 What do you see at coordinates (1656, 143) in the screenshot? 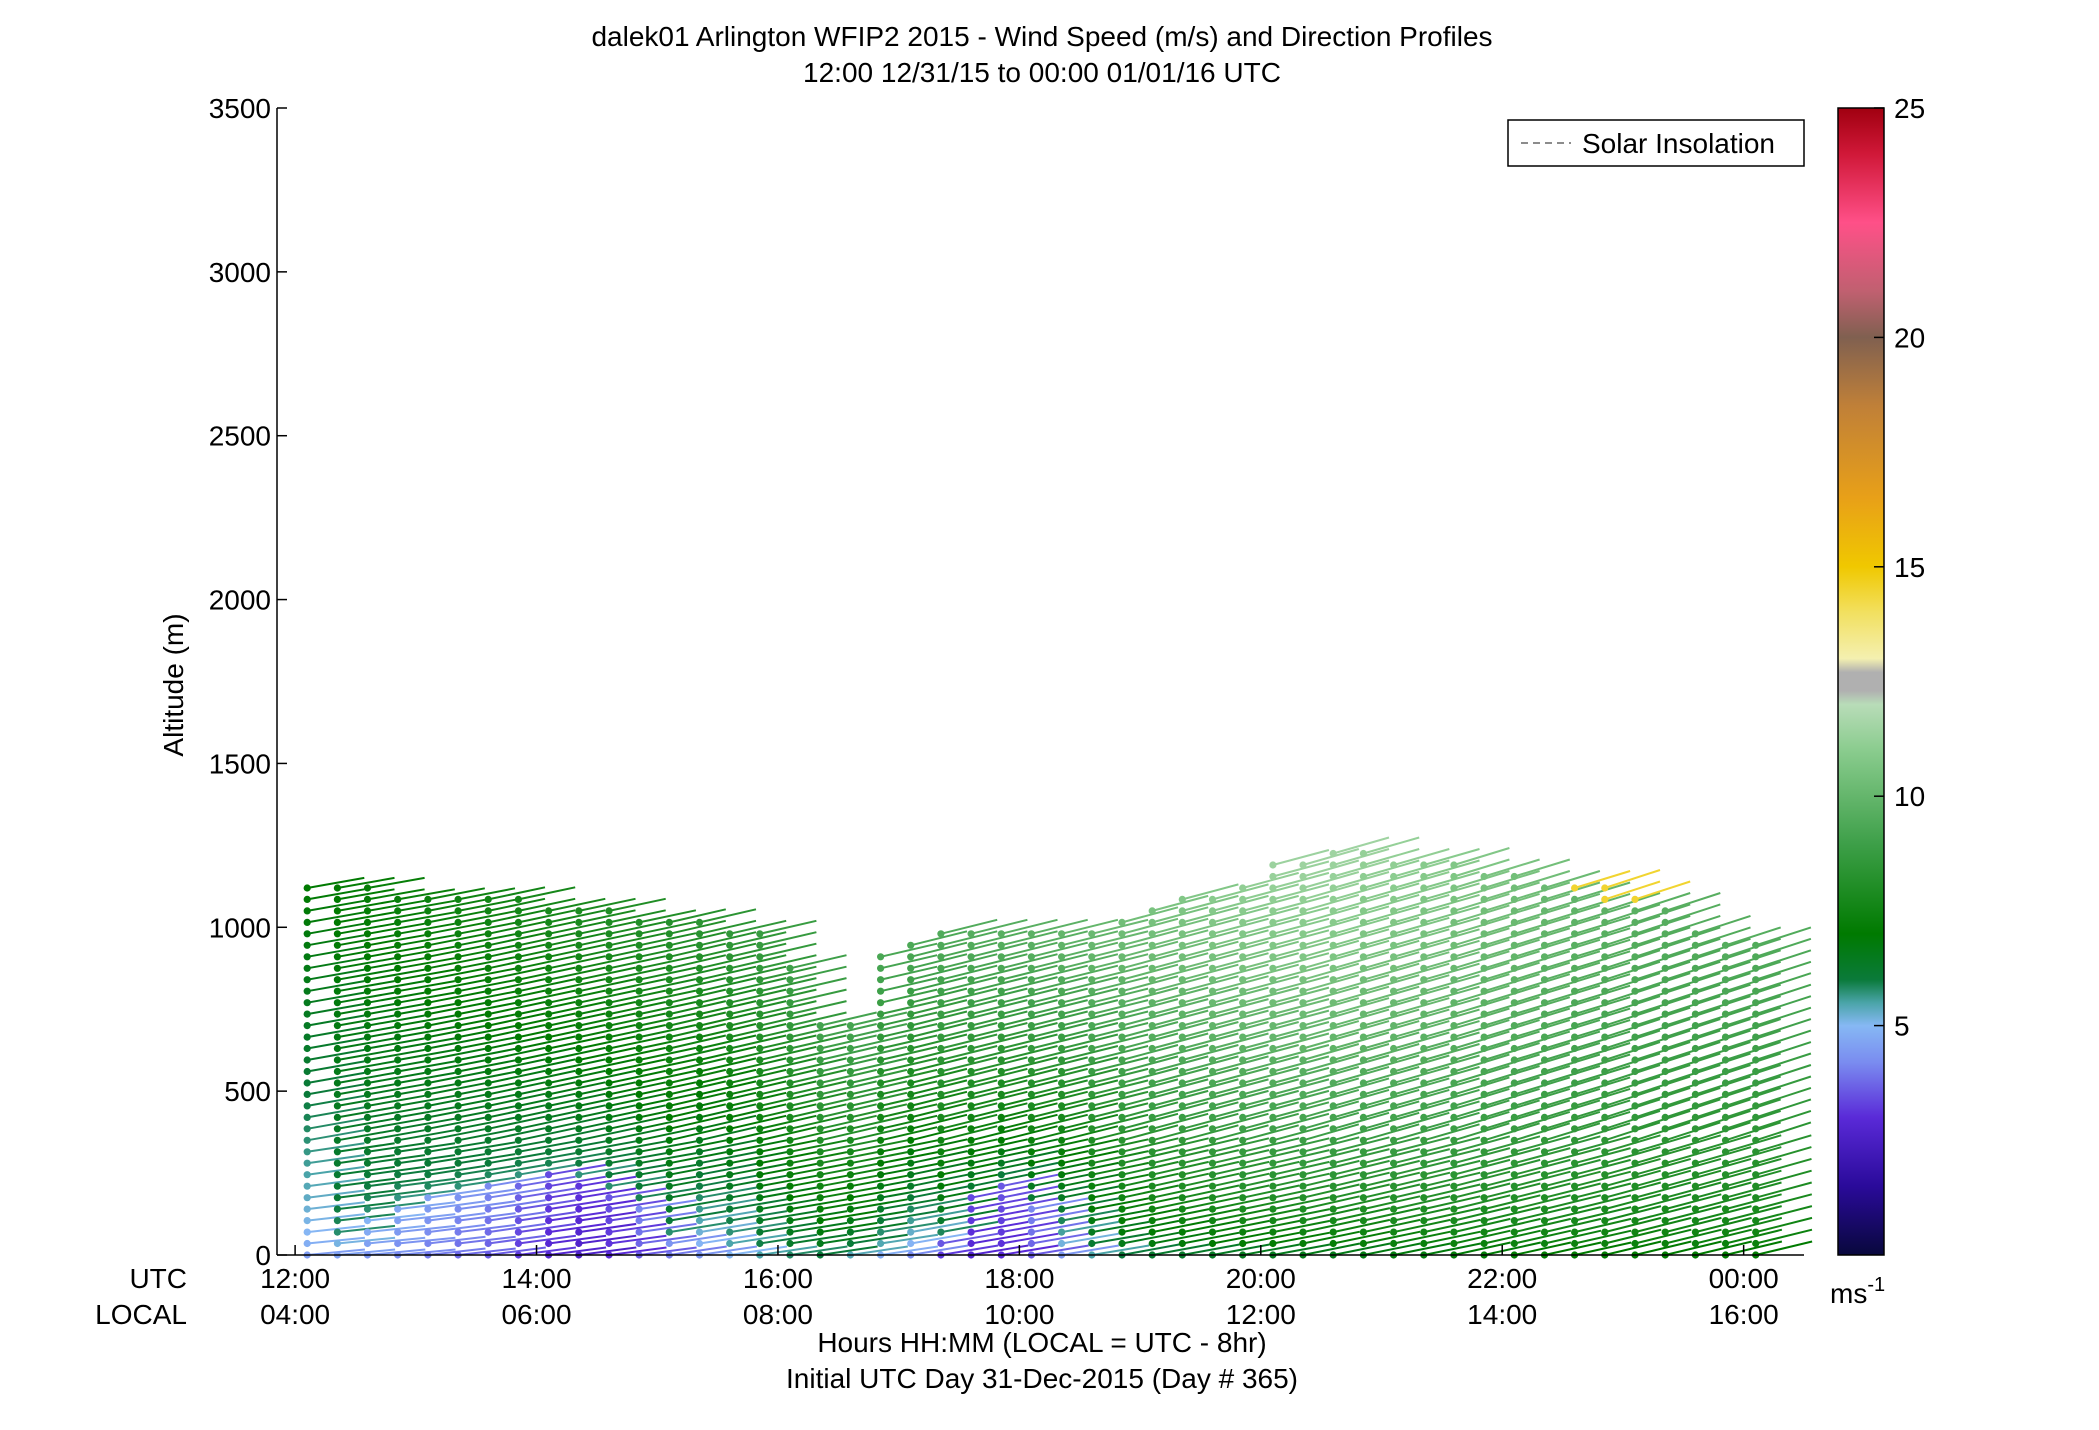
I see `legend: Solar Insolation` at bounding box center [1656, 143].